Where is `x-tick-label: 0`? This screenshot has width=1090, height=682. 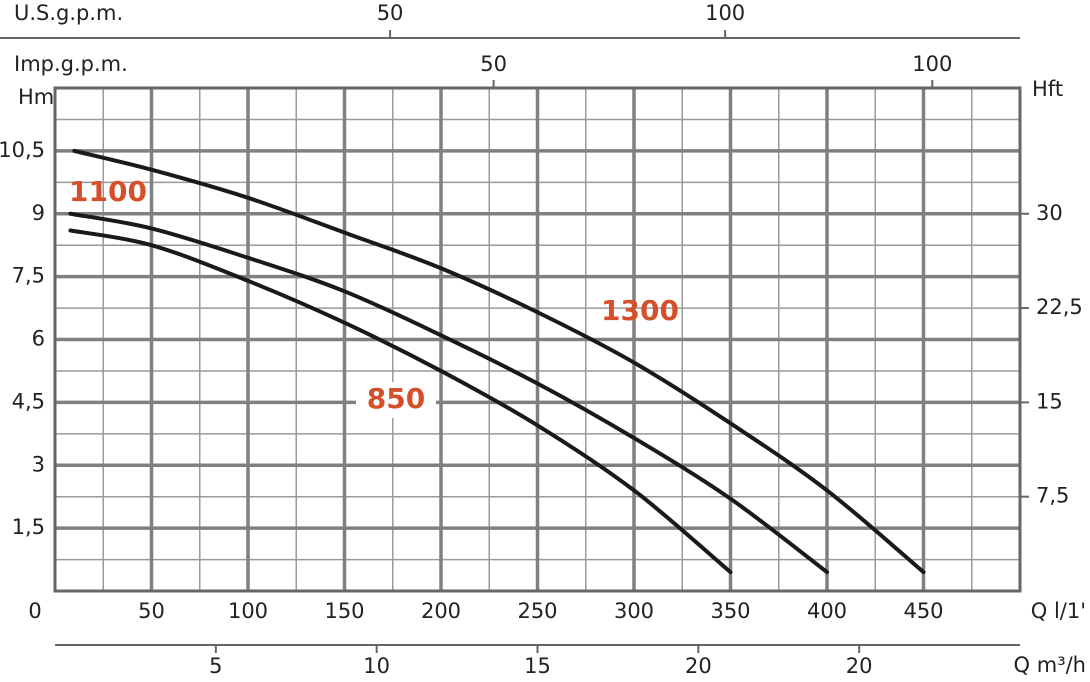
x-tick-label: 0 is located at coordinates (34, 611).